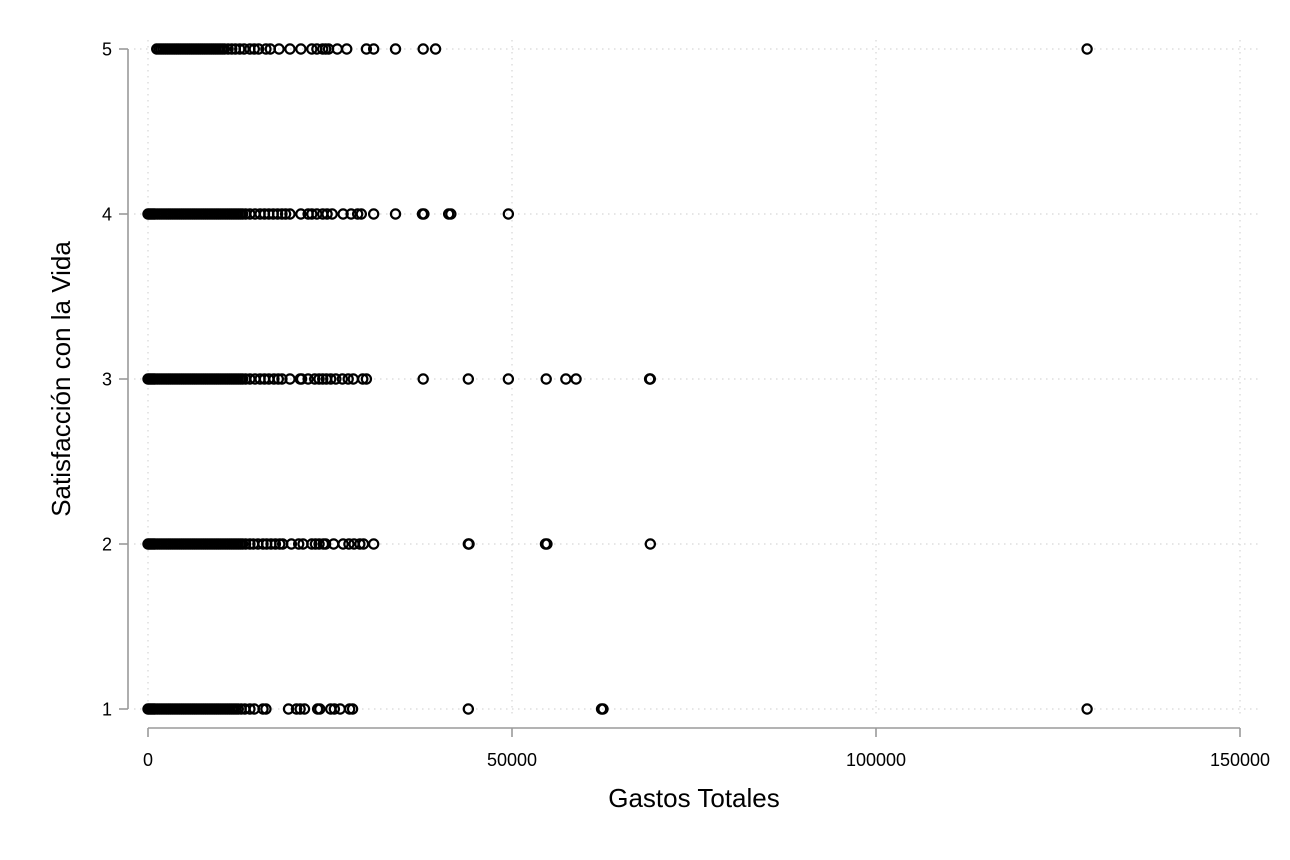 This screenshot has width=1290, height=860. I want to click on y-tick-label-4: 5, so click(107, 50).